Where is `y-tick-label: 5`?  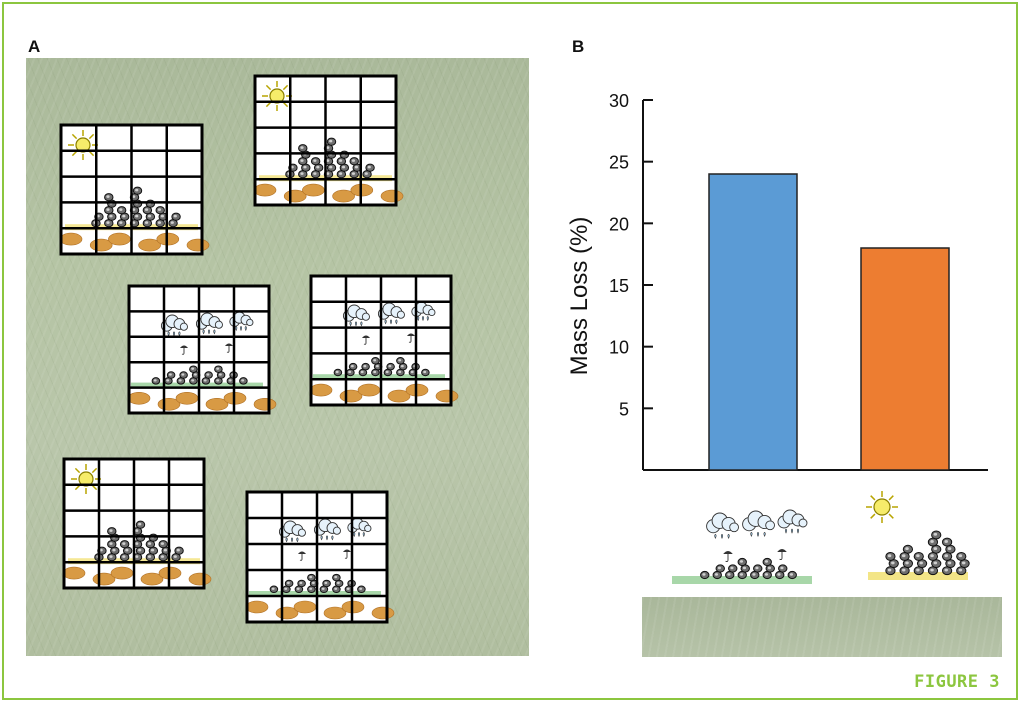
y-tick-label: 5 is located at coordinates (624, 409).